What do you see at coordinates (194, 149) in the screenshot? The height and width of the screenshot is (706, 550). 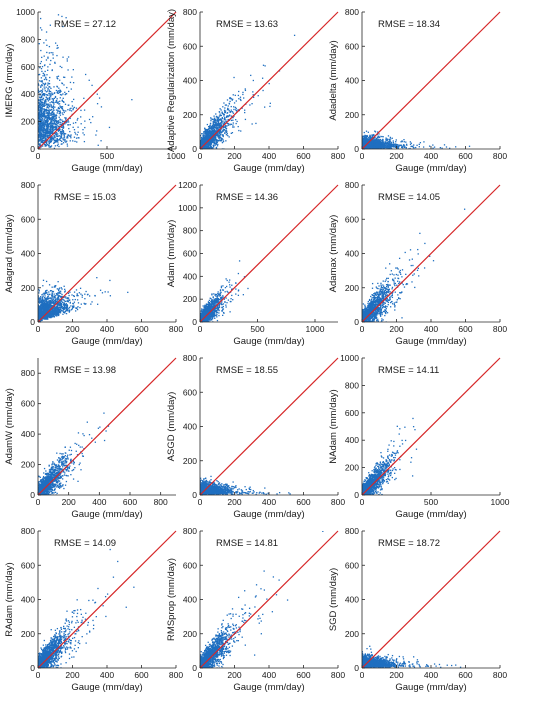 I see `y-tick-label: 0` at bounding box center [194, 149].